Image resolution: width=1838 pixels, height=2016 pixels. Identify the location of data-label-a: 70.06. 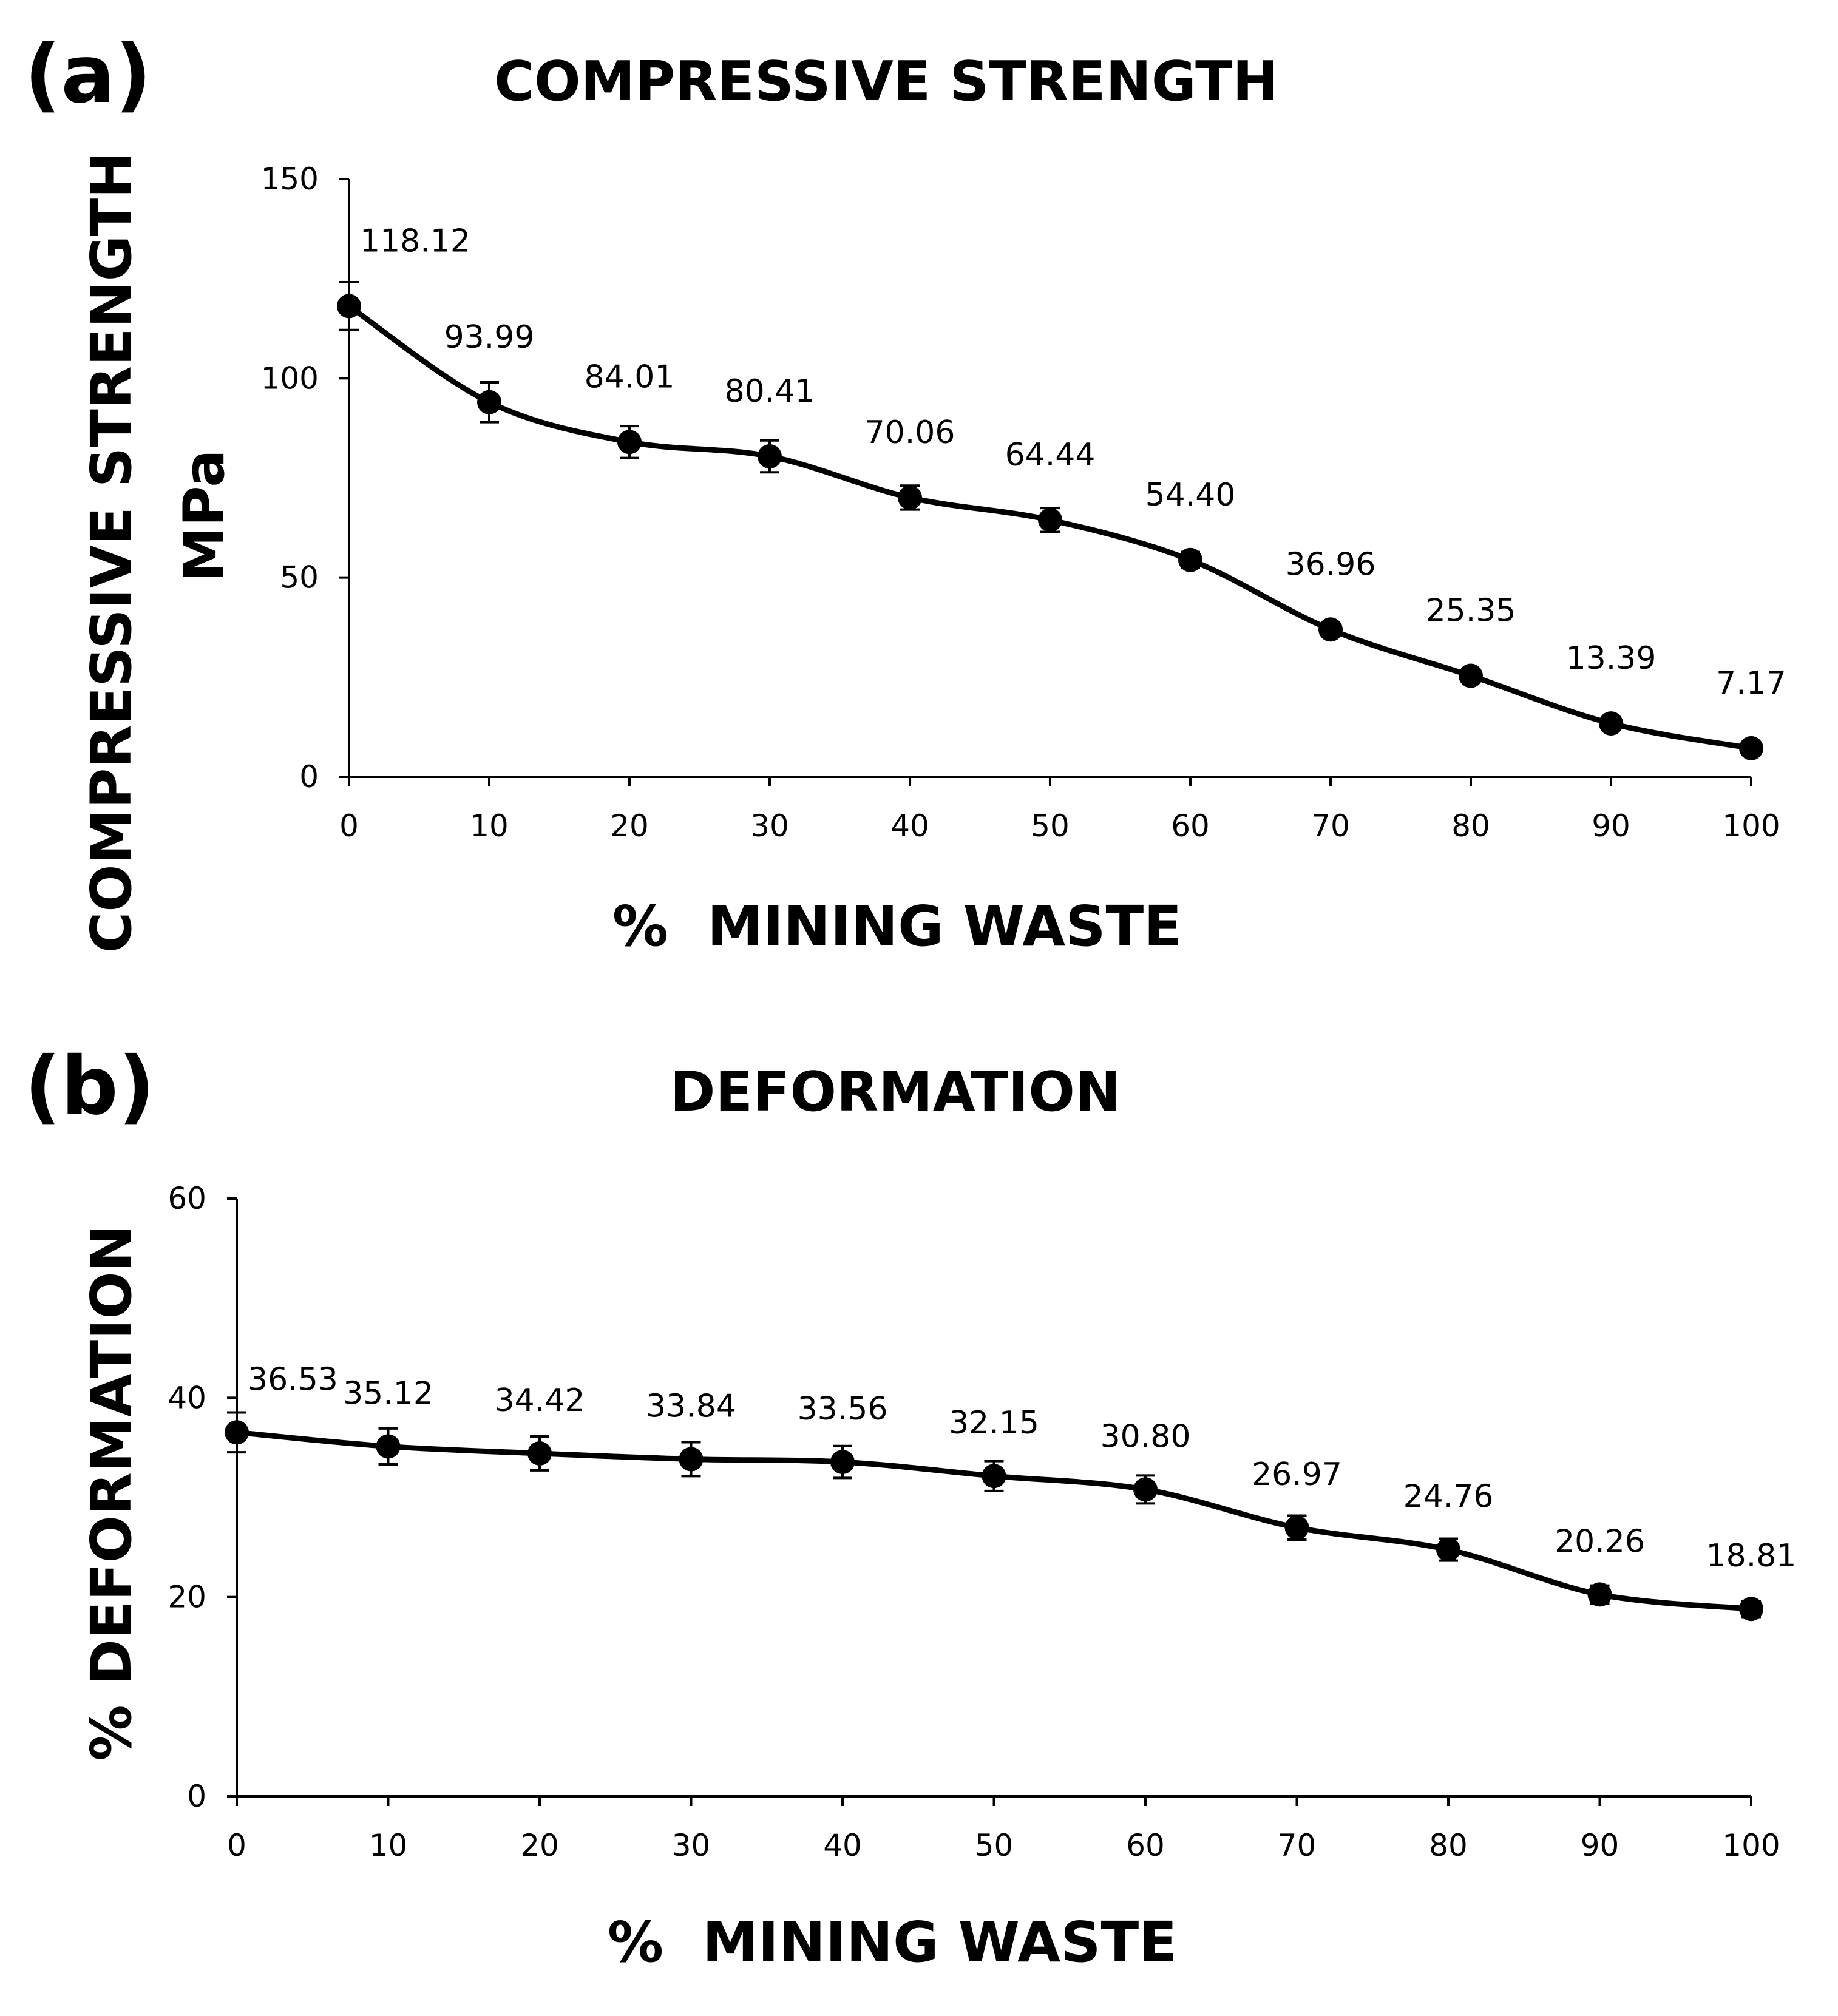
(910, 432).